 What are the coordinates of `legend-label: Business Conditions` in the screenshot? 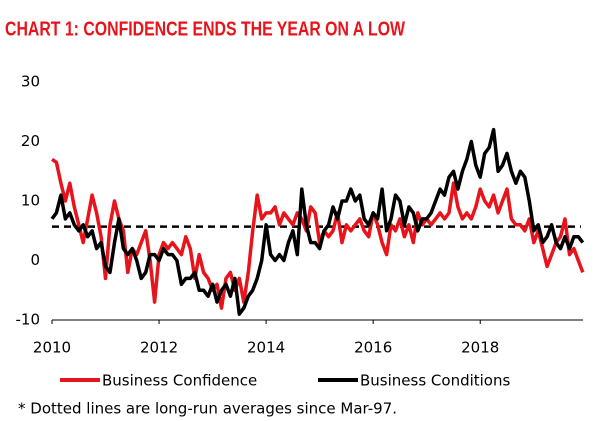 It's located at (435, 381).